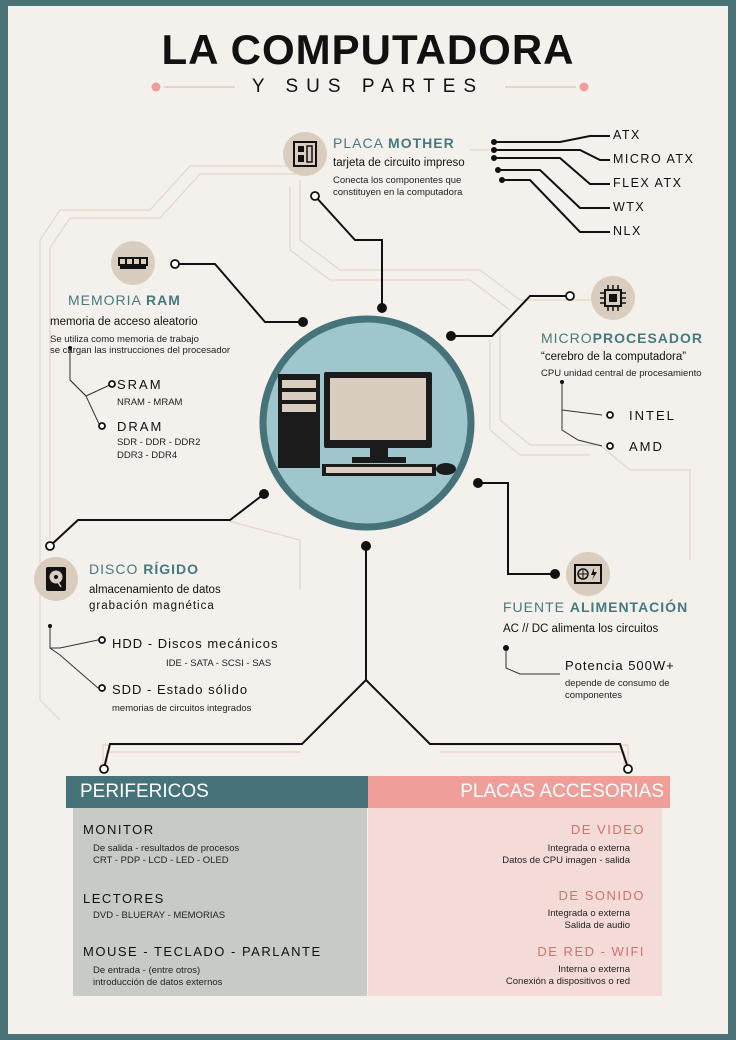 This screenshot has height=1040, width=736. What do you see at coordinates (629, 207) in the screenshot?
I see `placa-type: WTX` at bounding box center [629, 207].